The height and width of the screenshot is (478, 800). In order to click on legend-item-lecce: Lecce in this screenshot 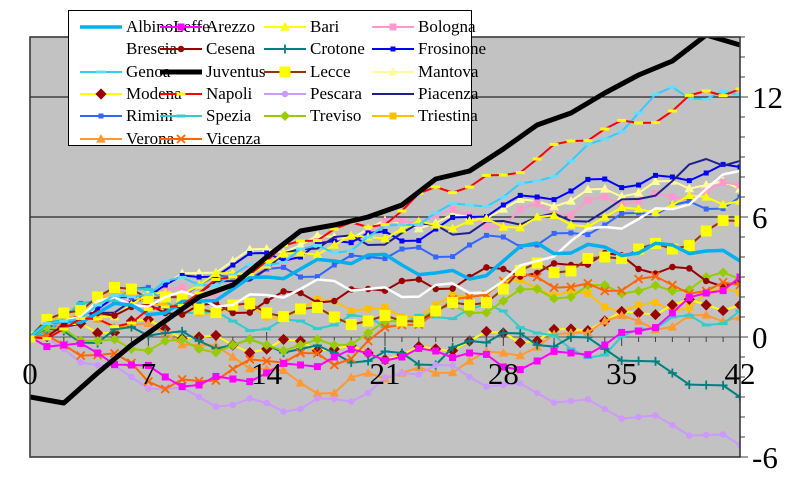, I will do `click(307, 72)`.